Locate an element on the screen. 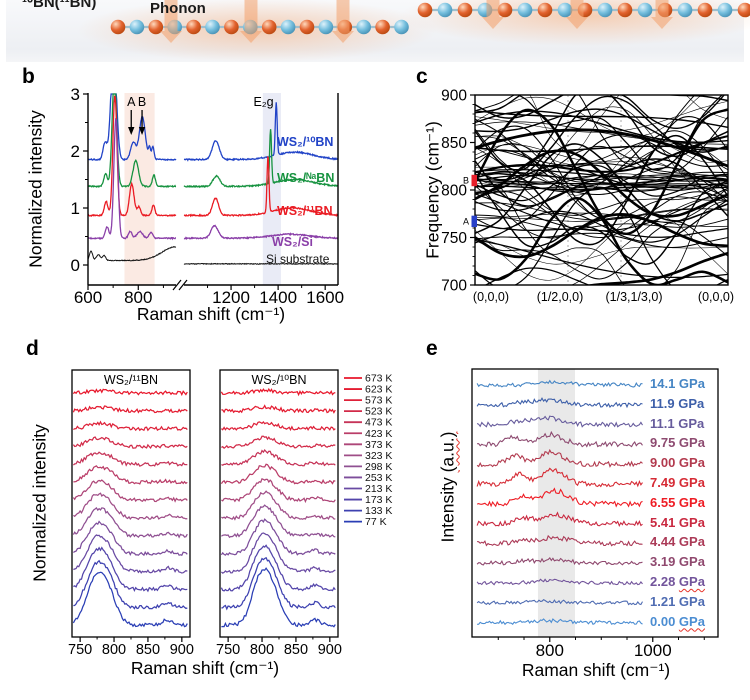  axis-break-icon is located at coordinates (177, 285).